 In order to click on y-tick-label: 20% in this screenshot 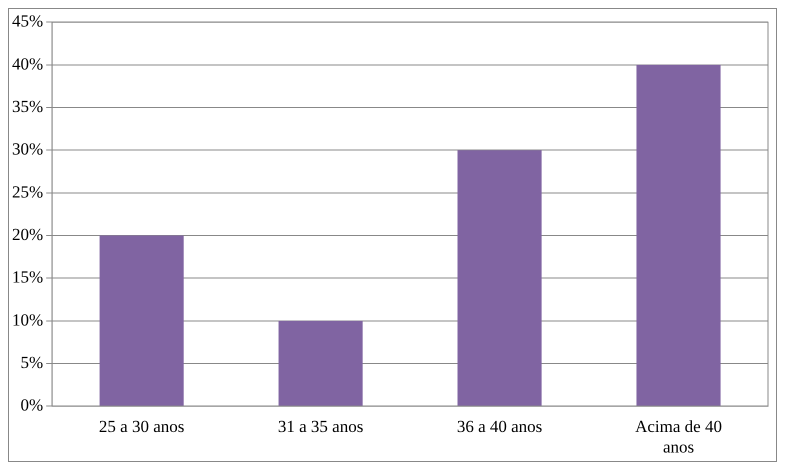, I will do `click(28, 234)`.